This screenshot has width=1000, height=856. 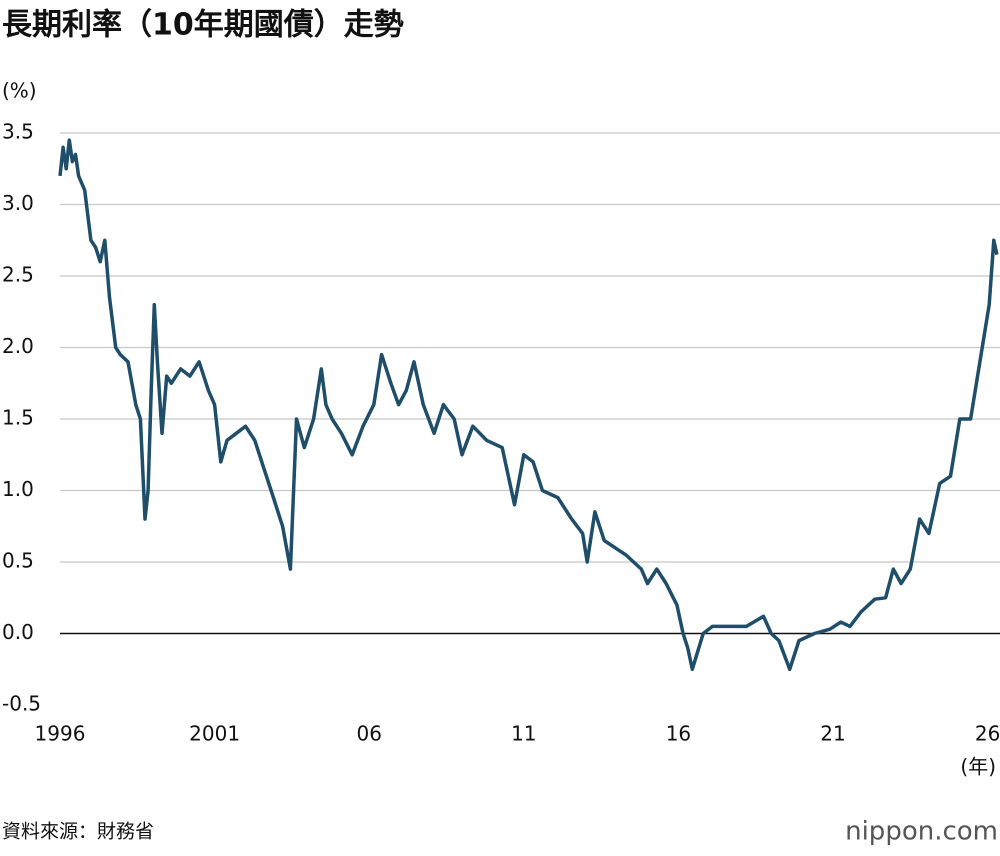 What do you see at coordinates (203, 25) in the screenshot?
I see `chart-title: 長期利率（10年期國債）走勢` at bounding box center [203, 25].